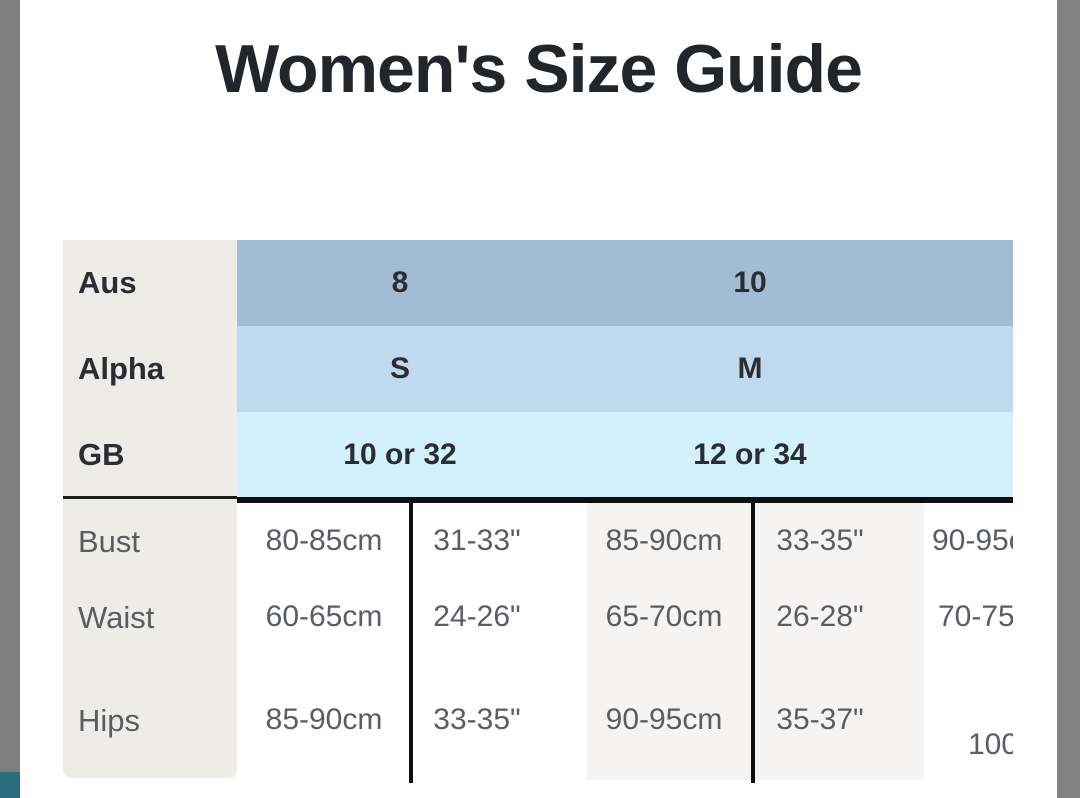  Describe the element at coordinates (324, 540) in the screenshot. I see `bust-cm-s: 80-85cm` at that location.